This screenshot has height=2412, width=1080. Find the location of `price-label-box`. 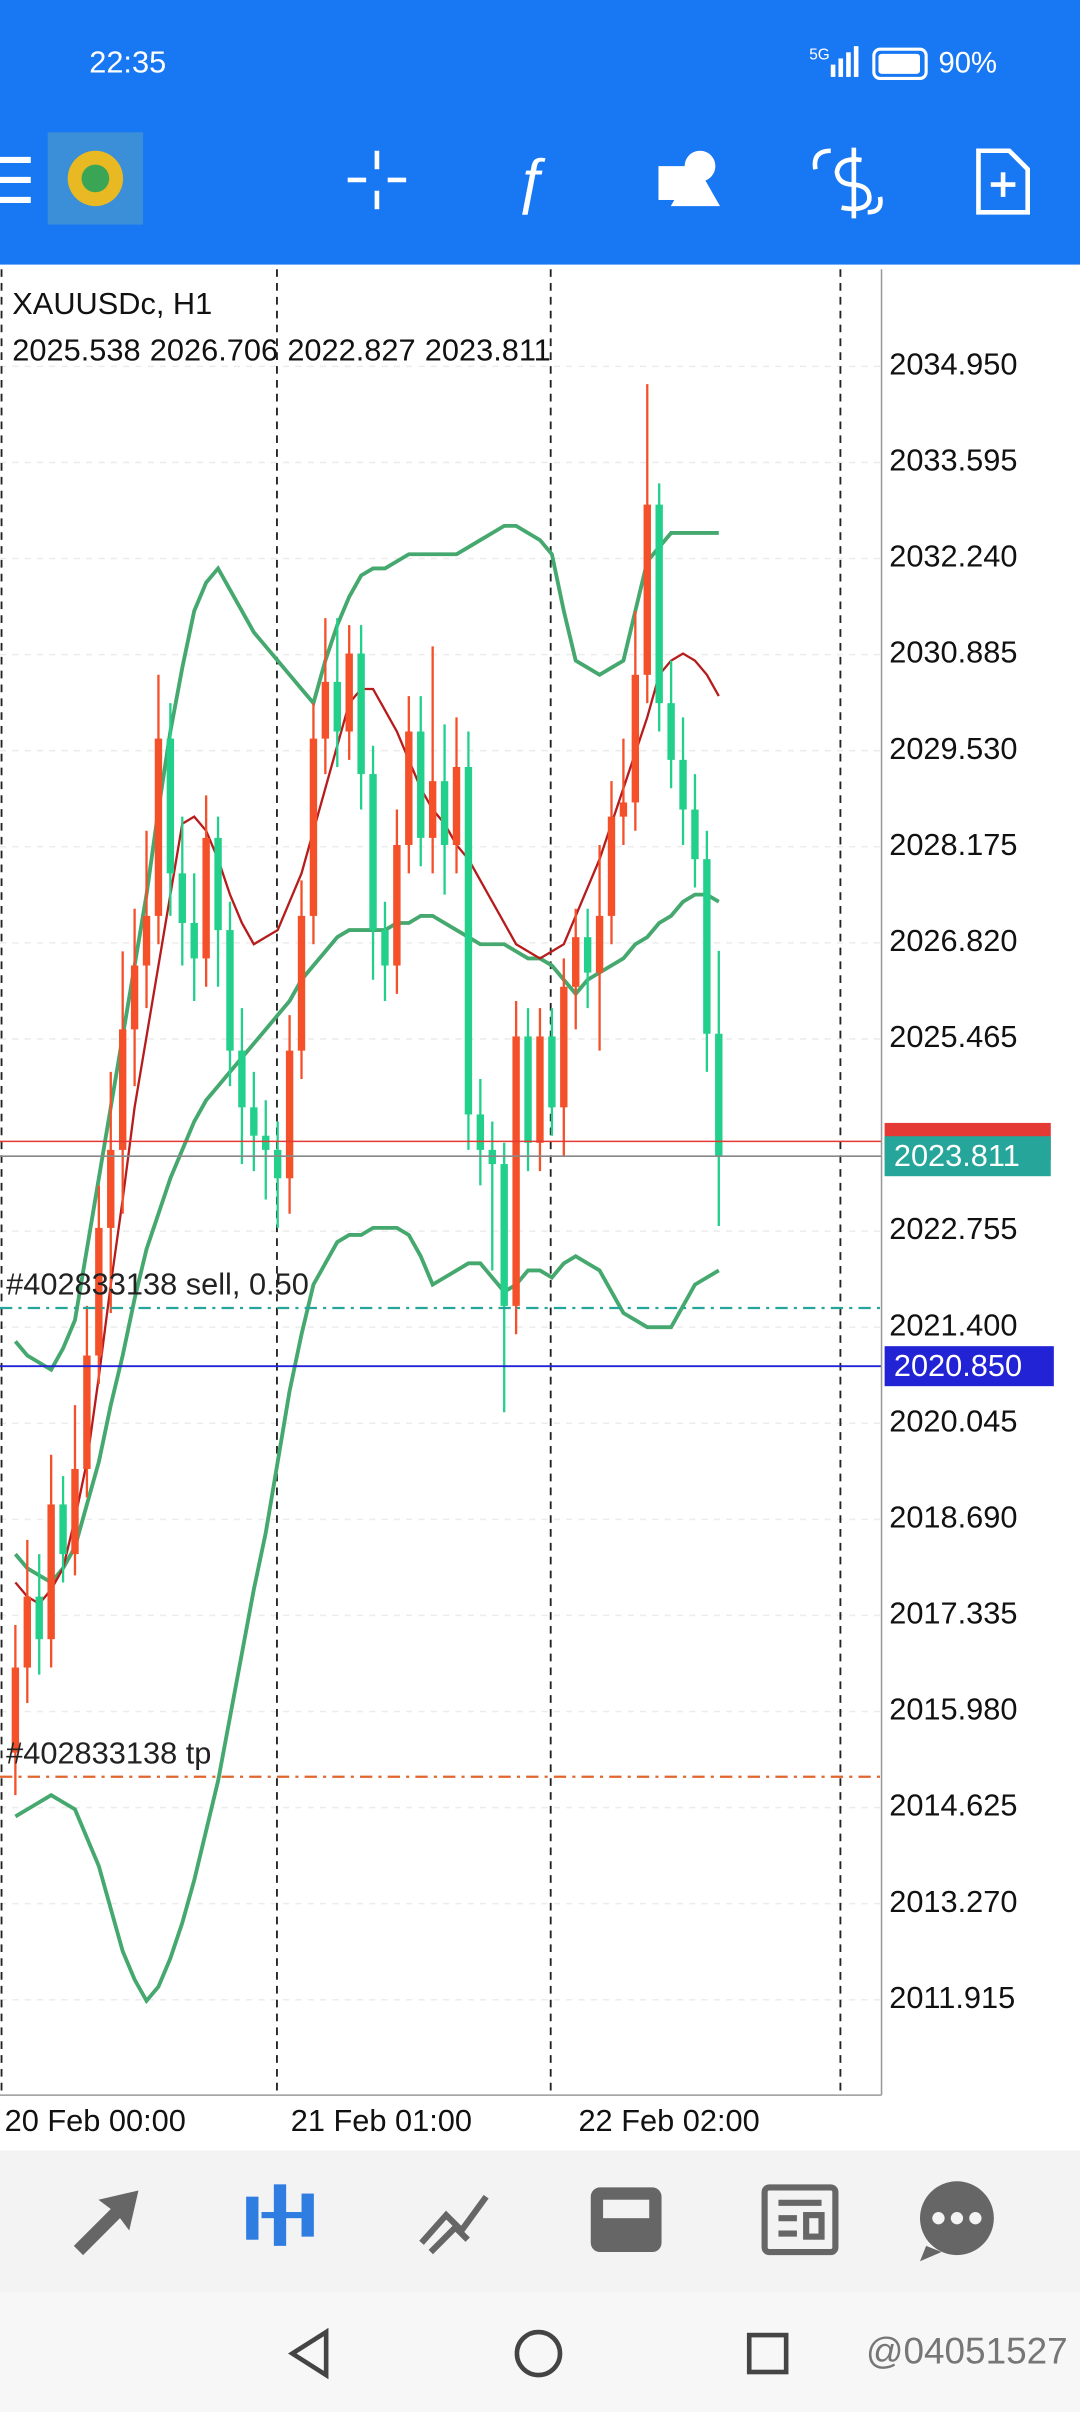

price-label-box is located at coordinates (969, 1366).